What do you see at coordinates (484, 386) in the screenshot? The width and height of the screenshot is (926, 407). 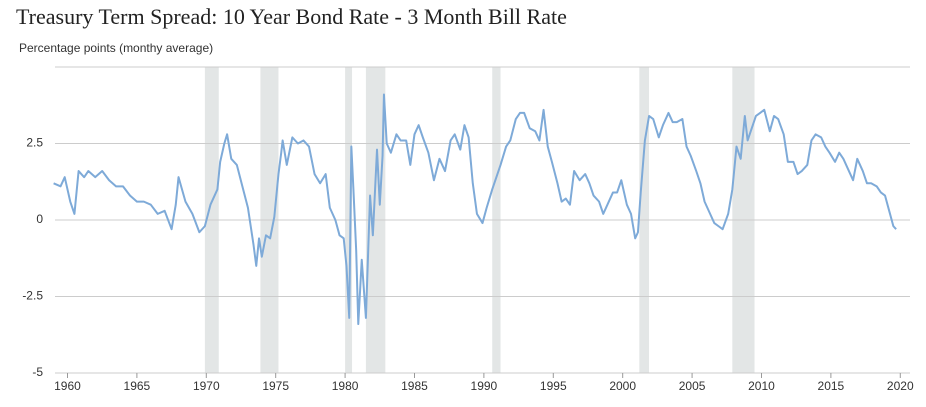 I see `x-tick-label: 1990` at bounding box center [484, 386].